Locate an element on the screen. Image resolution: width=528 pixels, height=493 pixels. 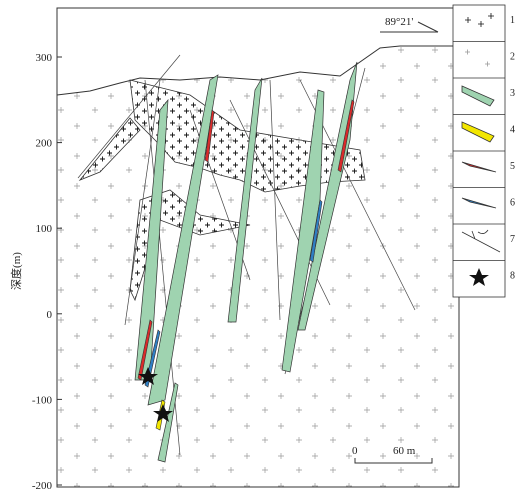
depth-axis: 深度(m) 300 200 100 0 -100 -200 is located at coordinates (35, 272).